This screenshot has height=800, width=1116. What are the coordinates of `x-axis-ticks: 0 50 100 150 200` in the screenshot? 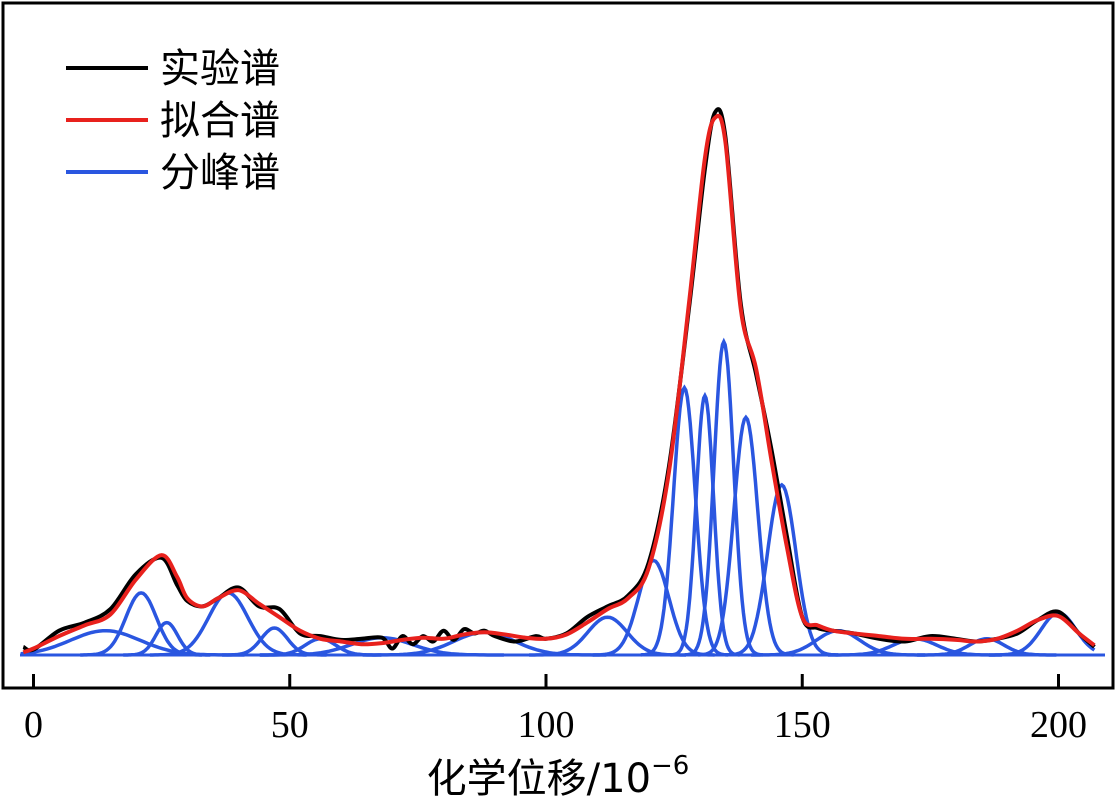 It's located at (555, 710).